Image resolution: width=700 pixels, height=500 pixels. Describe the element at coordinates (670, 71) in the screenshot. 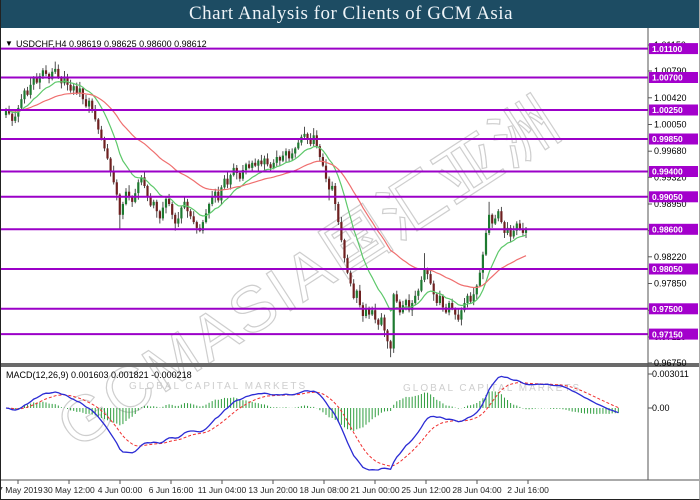

I see `price-tick-label: 1.00790` at that location.